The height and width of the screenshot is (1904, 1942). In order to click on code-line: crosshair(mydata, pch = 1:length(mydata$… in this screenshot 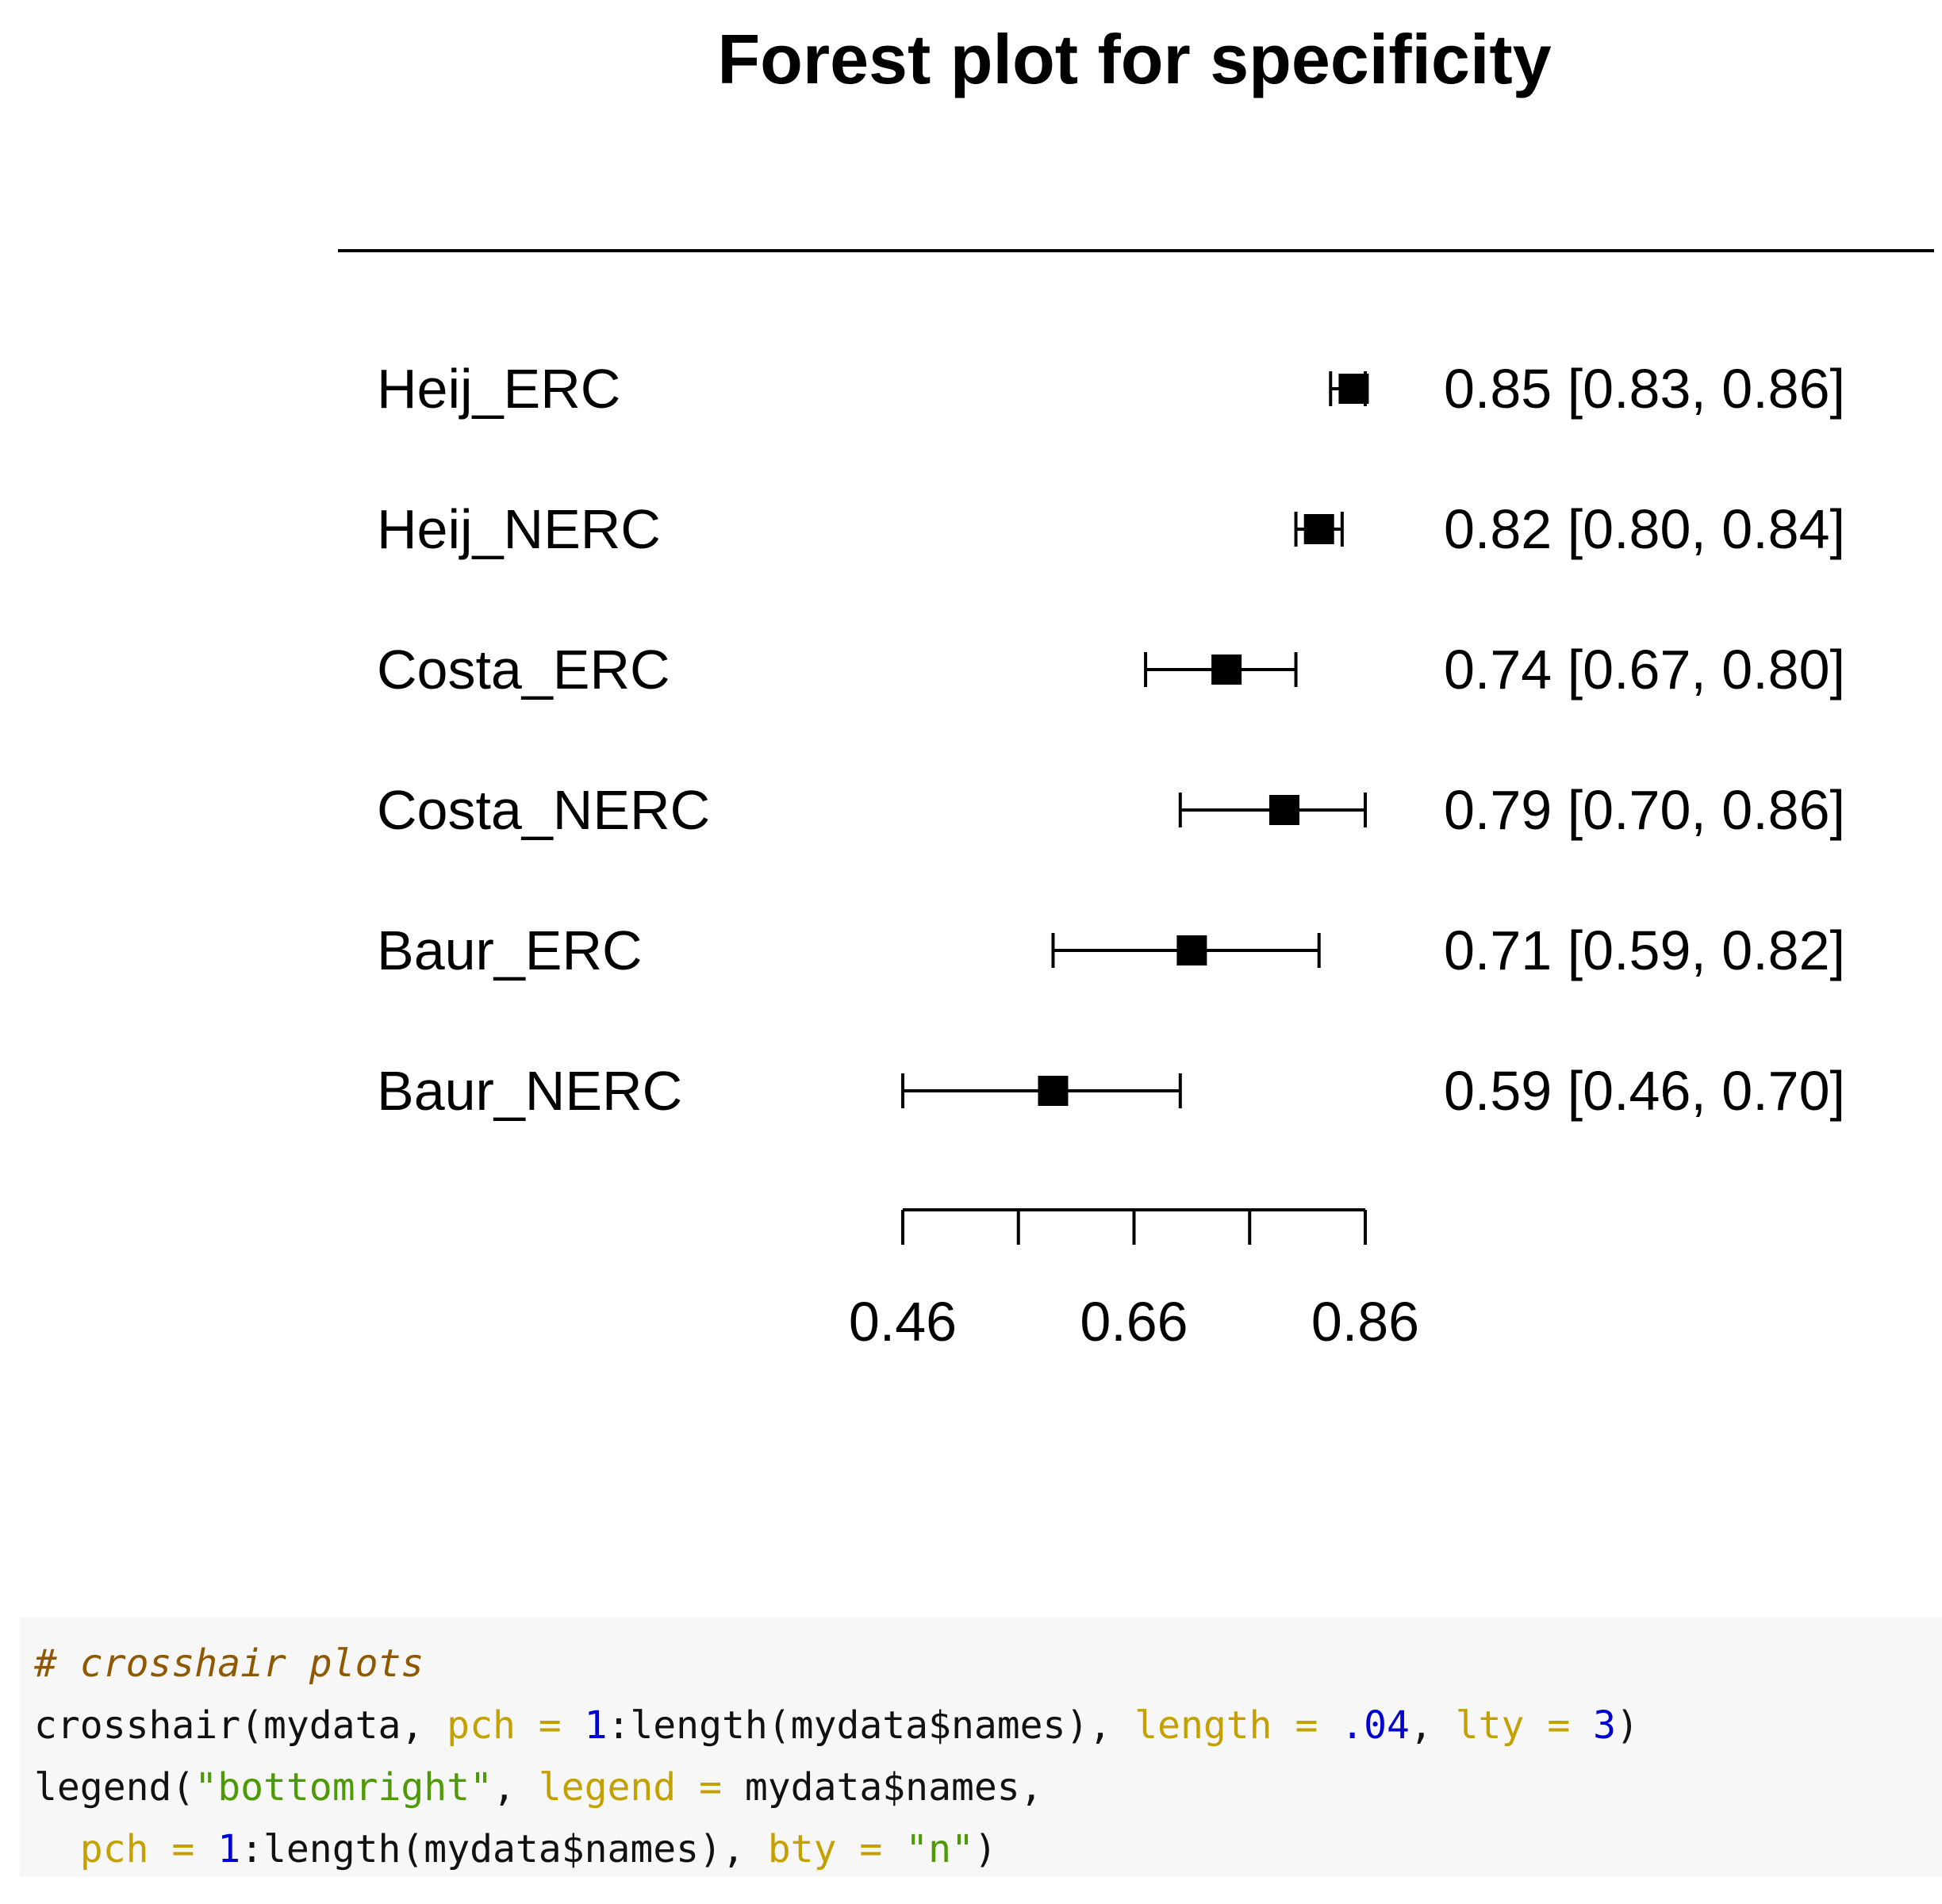, I will do `click(981, 1725)`.